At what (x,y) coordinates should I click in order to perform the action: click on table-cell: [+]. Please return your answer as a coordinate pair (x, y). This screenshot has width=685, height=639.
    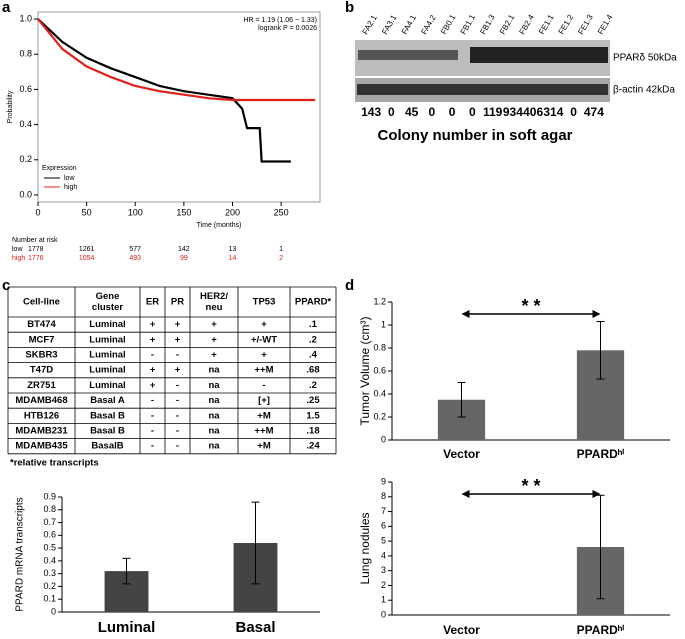
    Looking at the image, I should click on (264, 400).